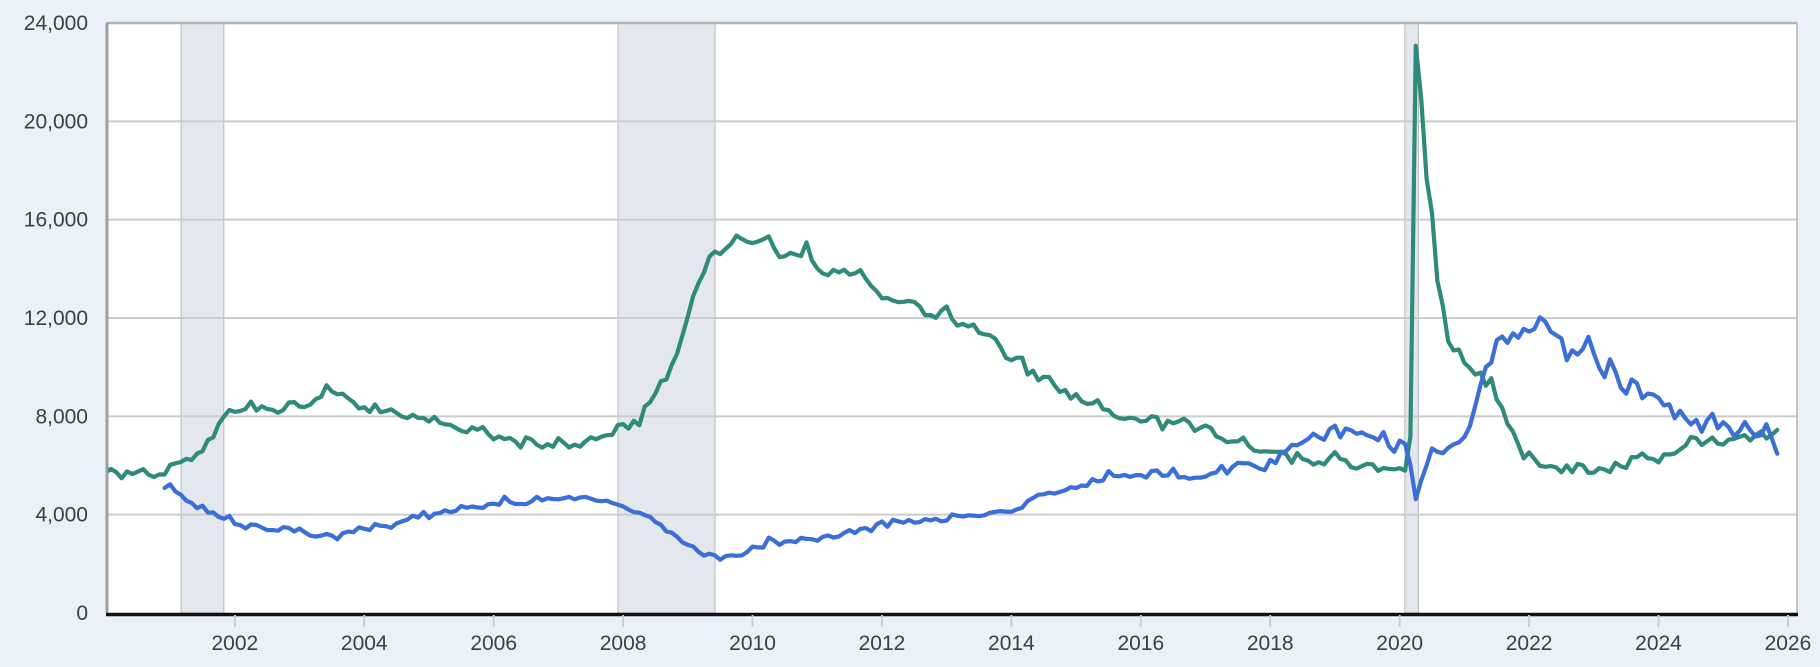 The image size is (1820, 667). Describe the element at coordinates (56, 121) in the screenshot. I see `y-axis-label: 20,000` at that location.